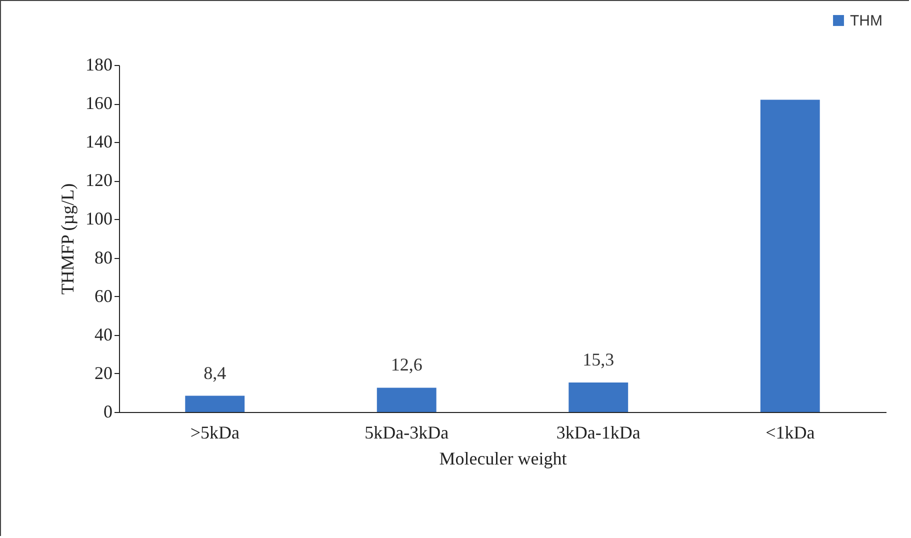 The image size is (911, 538). Describe the element at coordinates (215, 432) in the screenshot. I see `x-tick-label: >5kDa` at that location.